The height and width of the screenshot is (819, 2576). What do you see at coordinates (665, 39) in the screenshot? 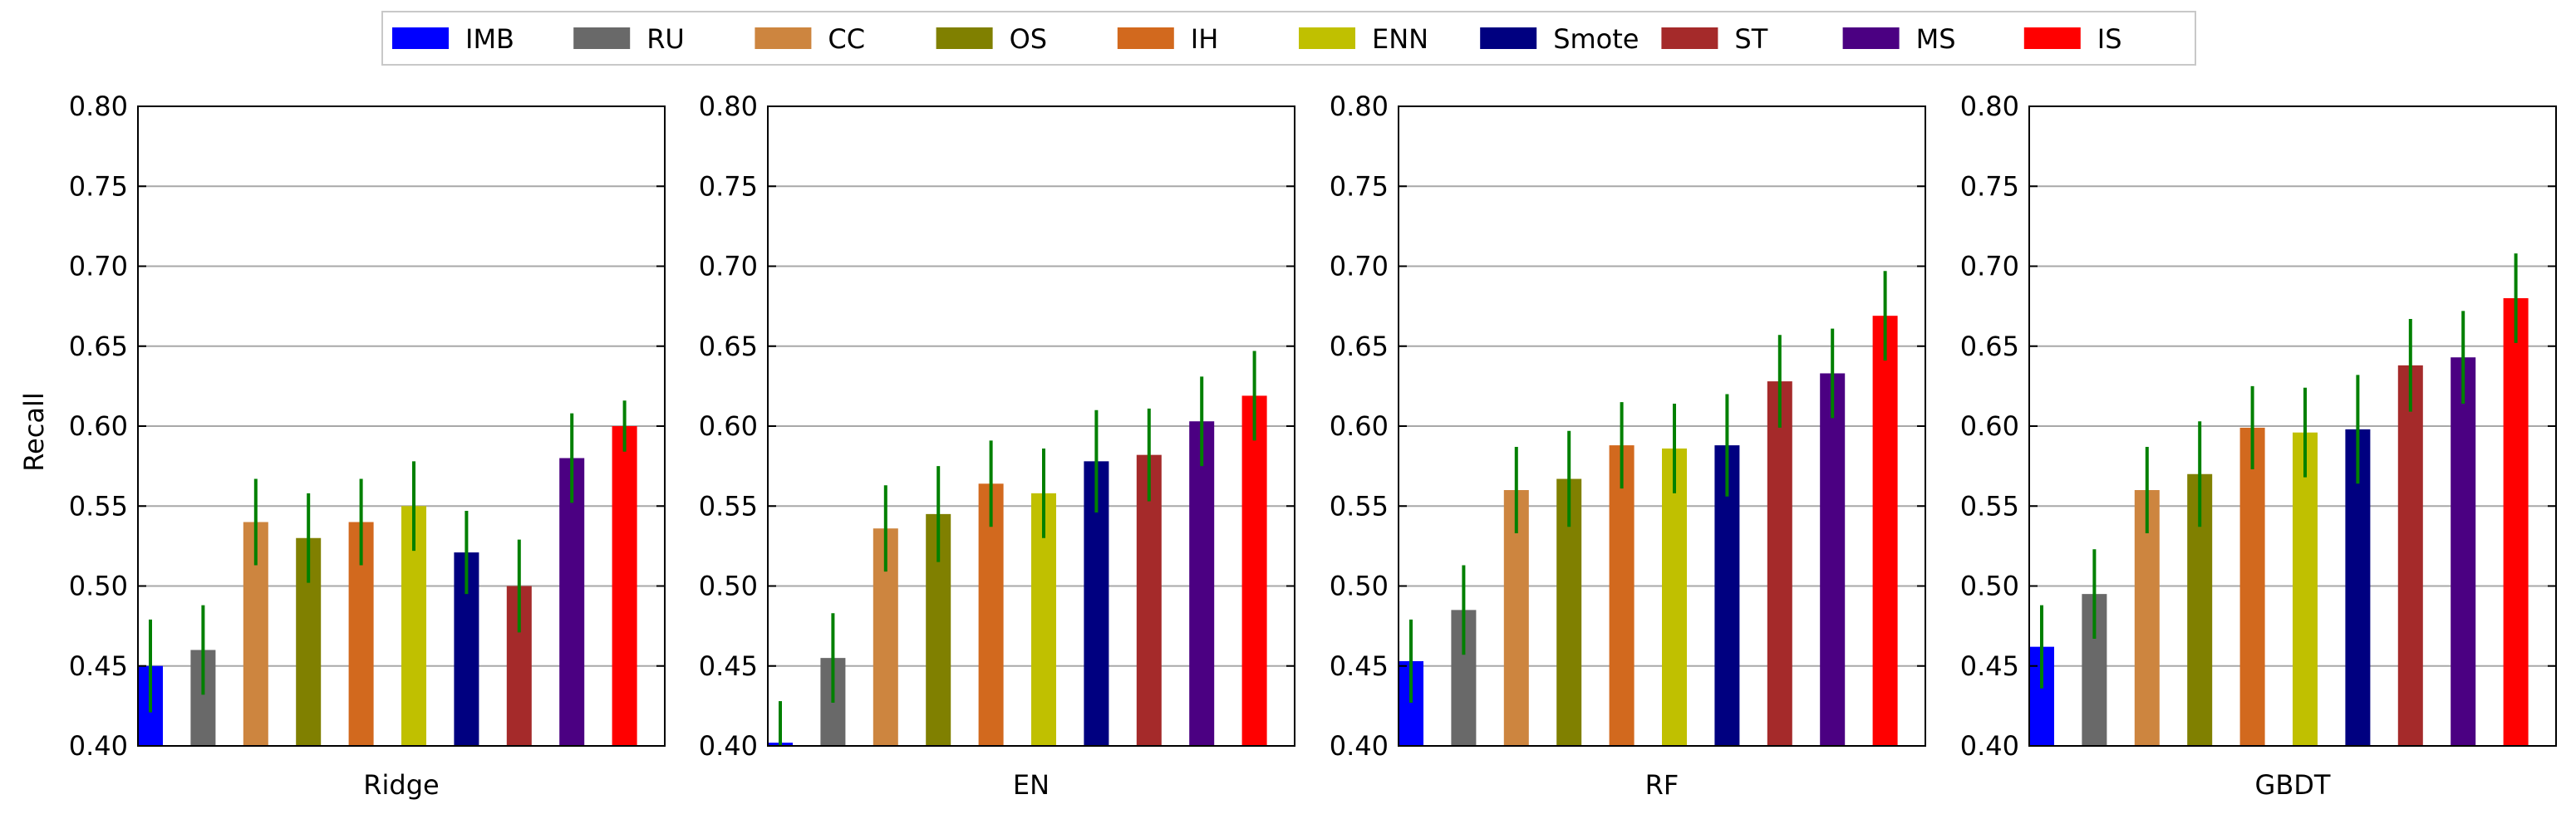
I see `legend-label-ru: RU` at bounding box center [665, 39].